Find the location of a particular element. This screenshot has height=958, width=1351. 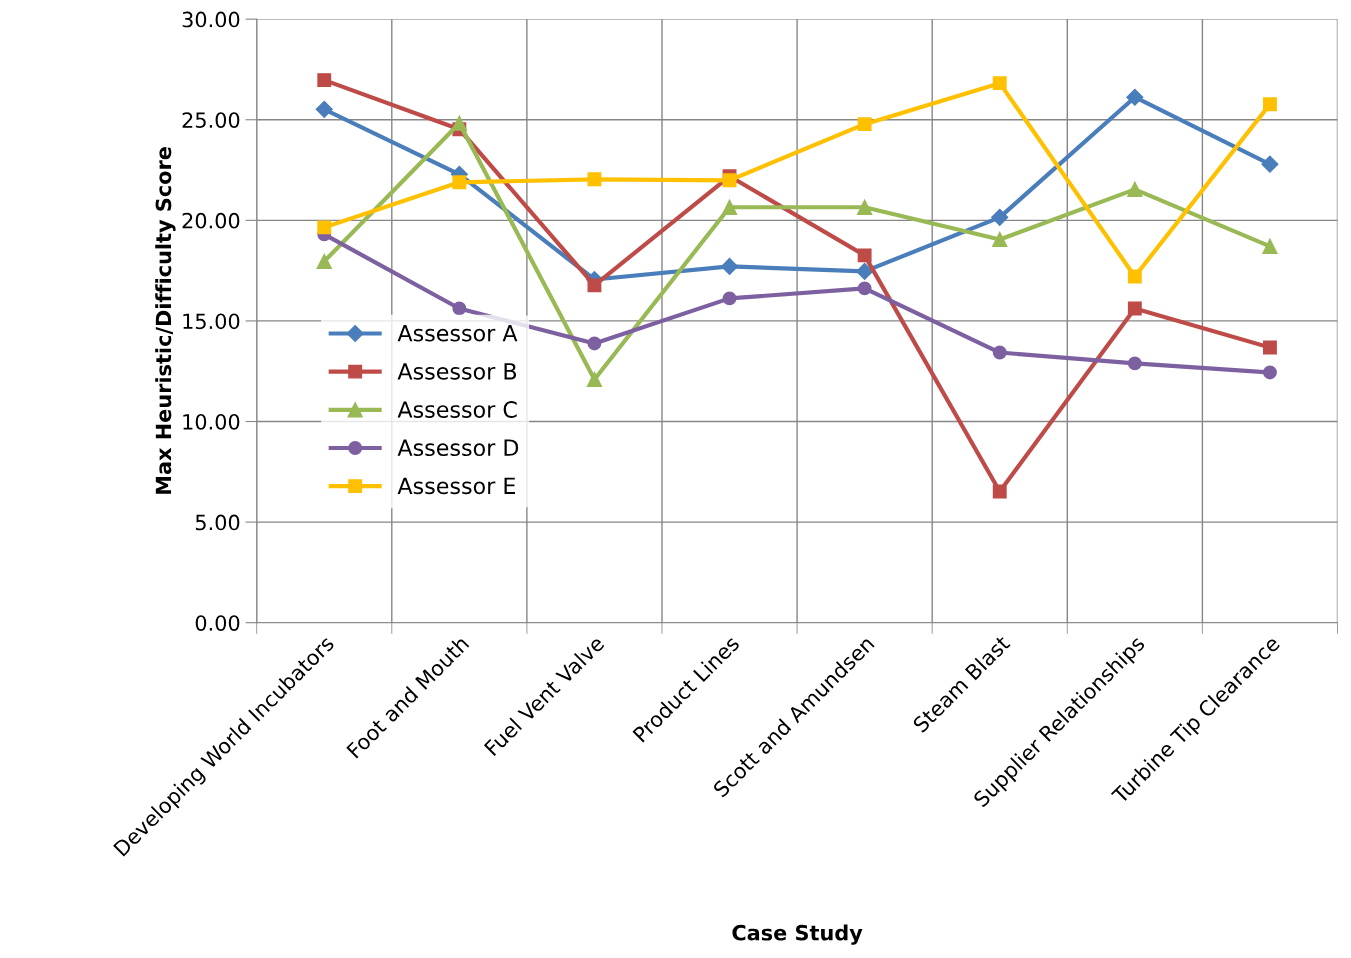

legend-label: Assessor A is located at coordinates (457, 333).